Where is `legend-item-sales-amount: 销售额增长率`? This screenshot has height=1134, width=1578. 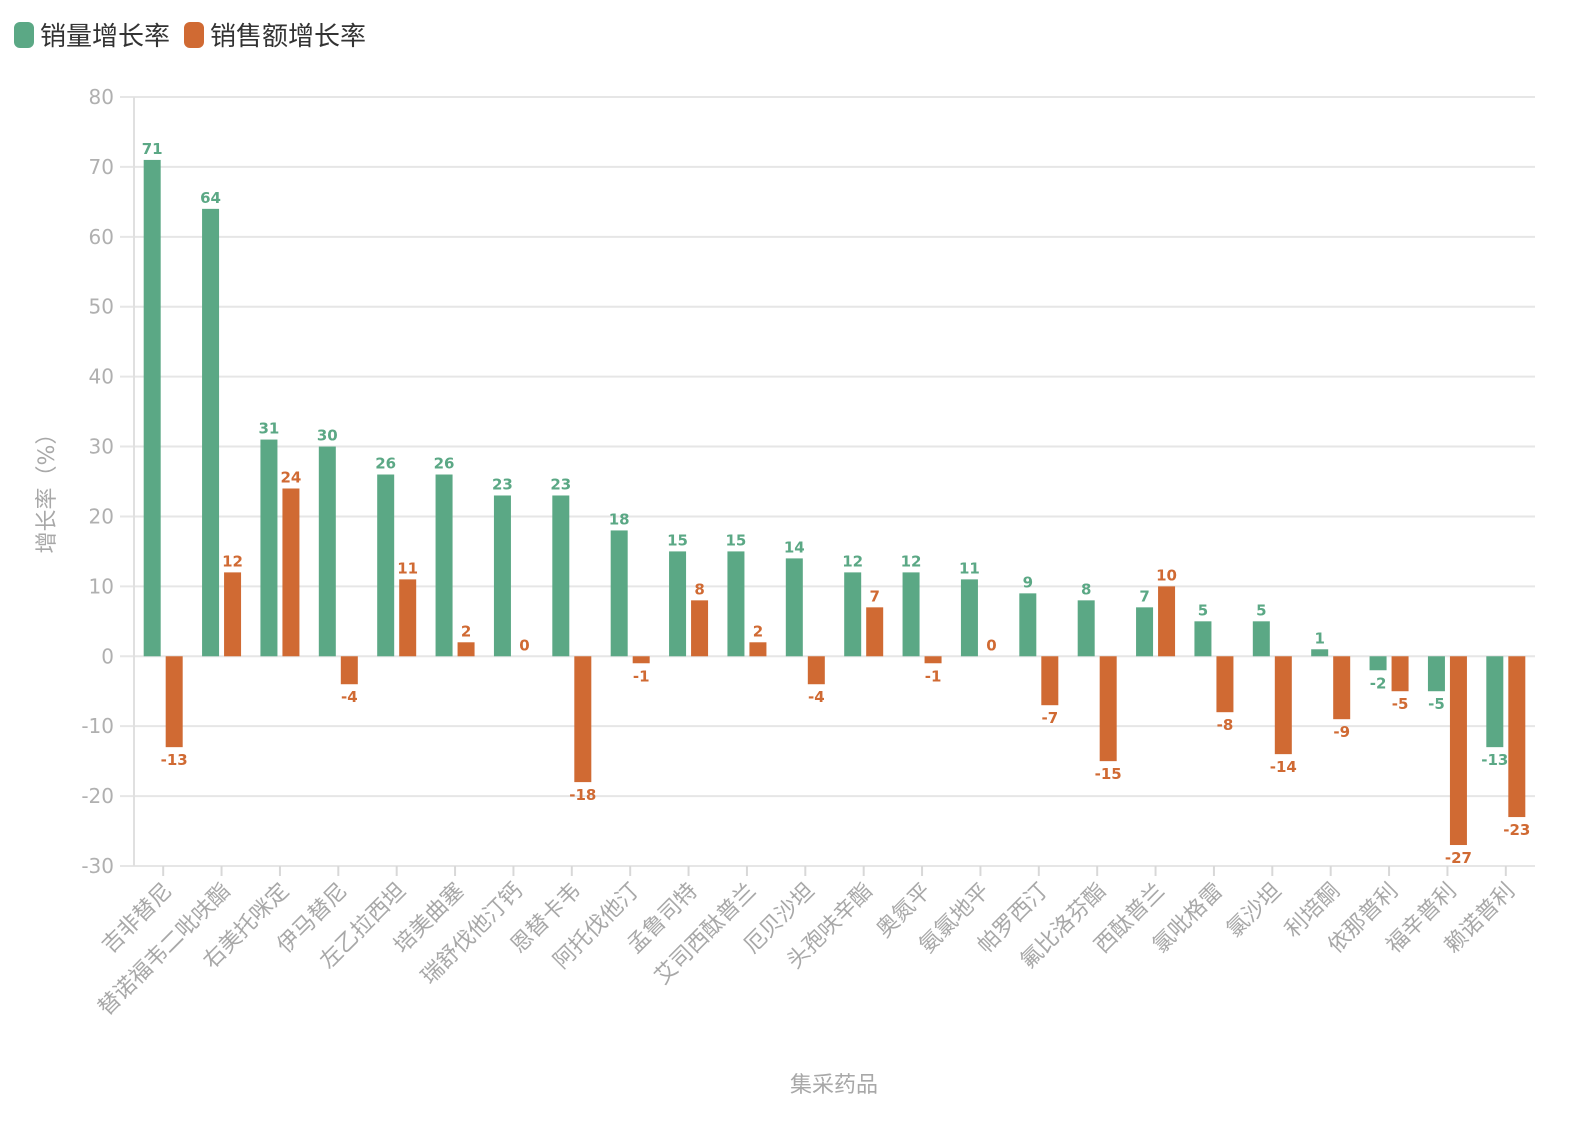 legend-item-sales-amount: 销售额增长率 is located at coordinates (275, 34).